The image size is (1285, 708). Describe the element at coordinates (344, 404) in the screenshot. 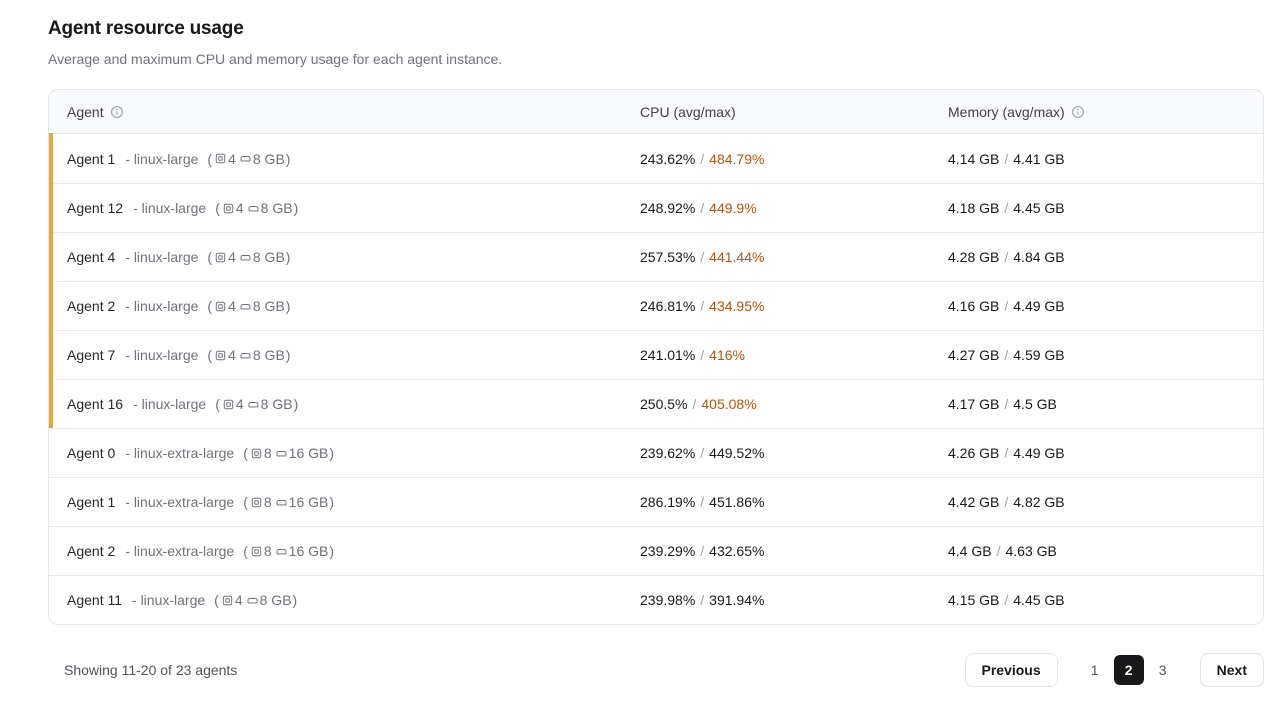

I see `agent-cell: Agent 16 - linux-large ( 4 8 GB` at that location.